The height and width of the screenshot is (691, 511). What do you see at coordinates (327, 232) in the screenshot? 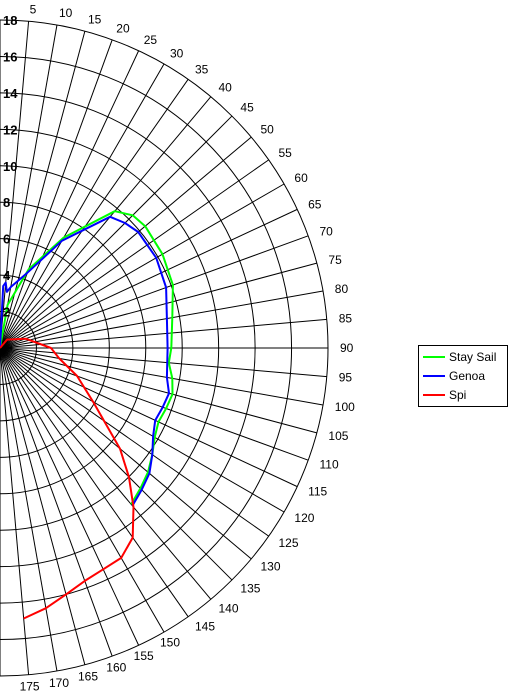
I see `angle-tick-label: 70` at bounding box center [327, 232].